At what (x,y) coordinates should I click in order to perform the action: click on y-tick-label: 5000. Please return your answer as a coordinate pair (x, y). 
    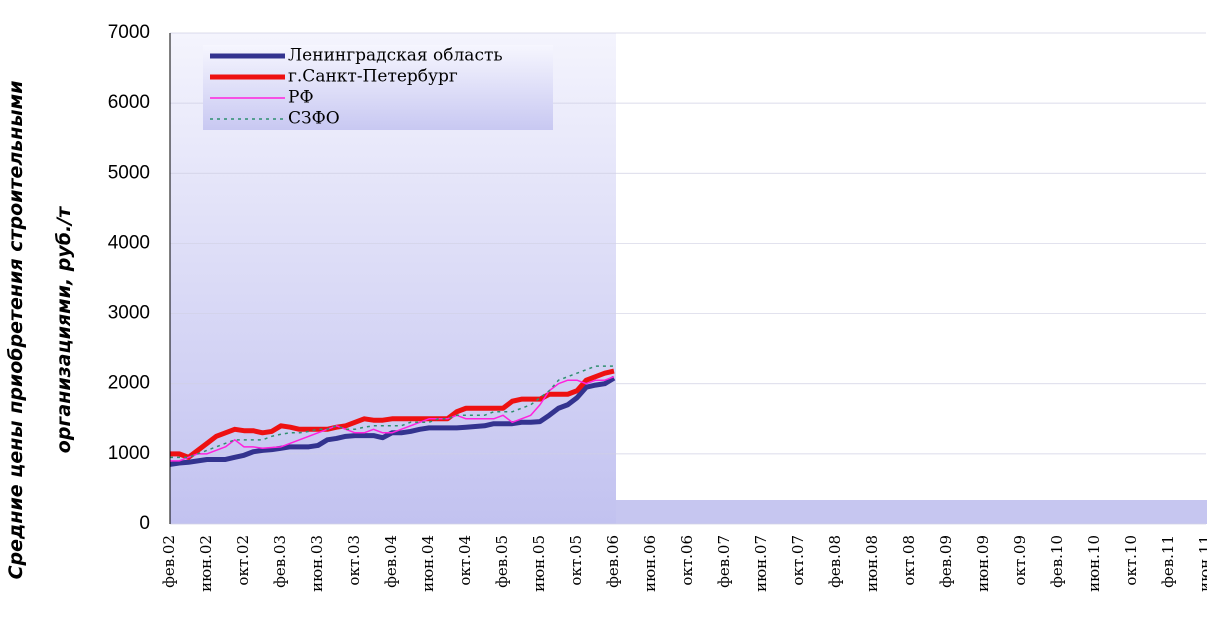
    Looking at the image, I should click on (129, 172).